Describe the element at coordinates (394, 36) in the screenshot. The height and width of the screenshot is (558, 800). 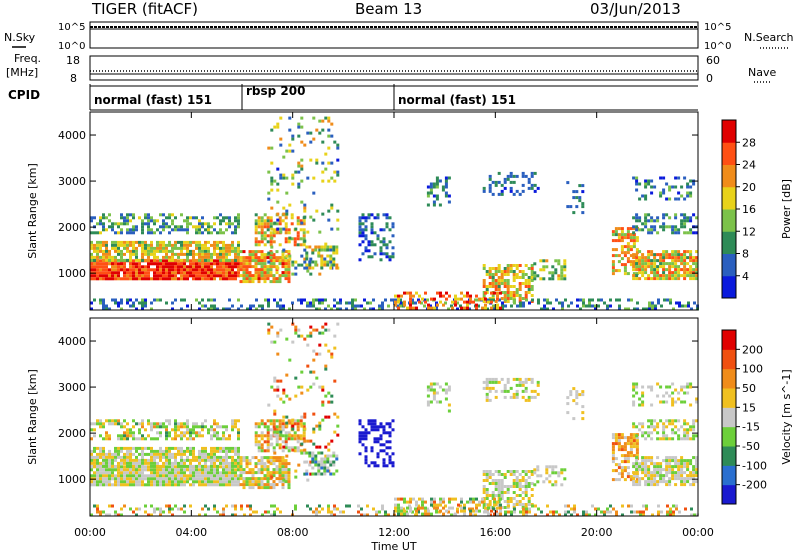
I see `noise-panel: 10^5 10^0 10^5 10^0` at that location.